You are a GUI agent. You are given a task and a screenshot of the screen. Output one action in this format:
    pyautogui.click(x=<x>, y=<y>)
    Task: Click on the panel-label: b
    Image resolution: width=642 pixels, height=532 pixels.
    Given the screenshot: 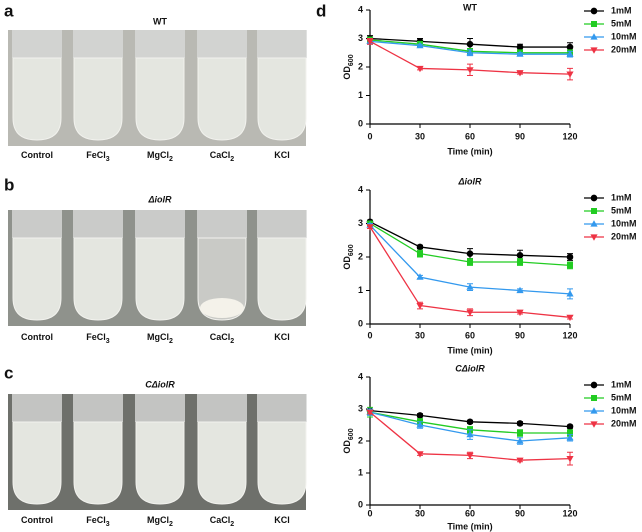 What is the action you would take?
    pyautogui.click(x=9, y=184)
    